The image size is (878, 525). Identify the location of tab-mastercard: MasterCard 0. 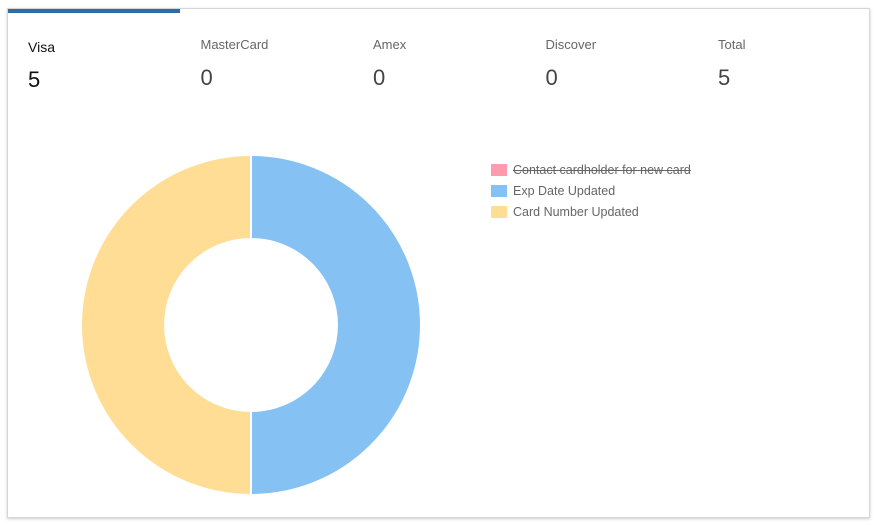
(267, 68).